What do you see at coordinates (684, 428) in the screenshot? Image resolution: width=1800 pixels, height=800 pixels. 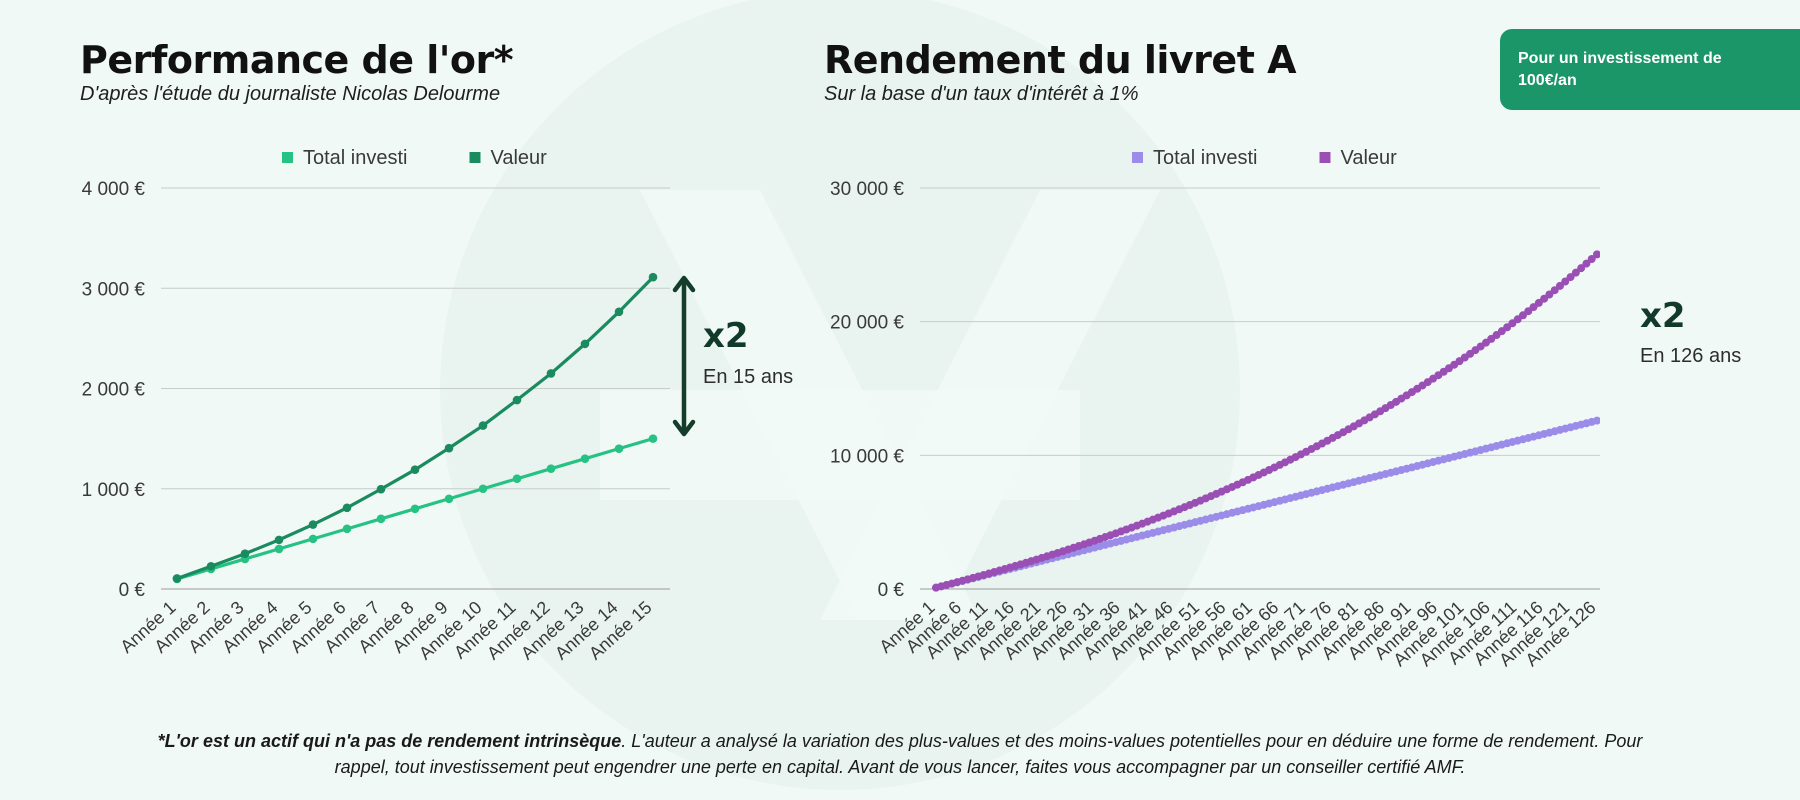 I see `multiplier-arrow-head-bottom` at bounding box center [684, 428].